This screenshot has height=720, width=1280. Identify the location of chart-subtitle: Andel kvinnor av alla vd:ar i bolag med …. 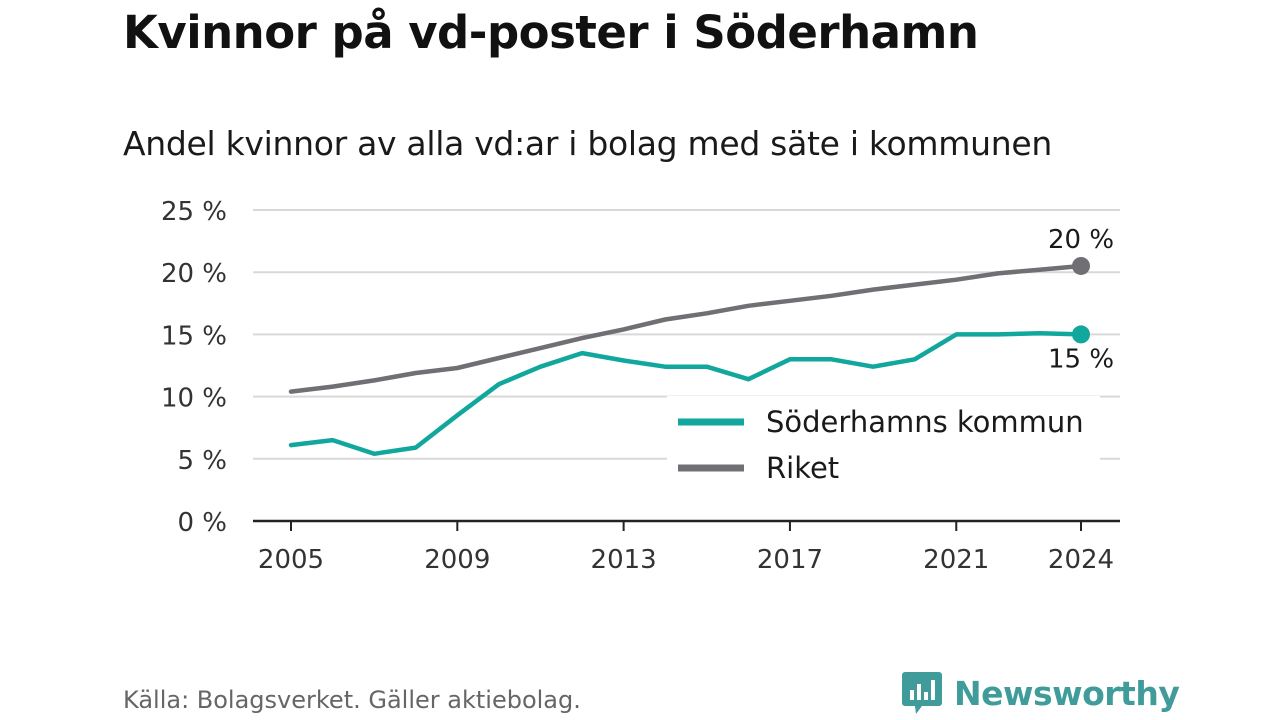
(587, 143).